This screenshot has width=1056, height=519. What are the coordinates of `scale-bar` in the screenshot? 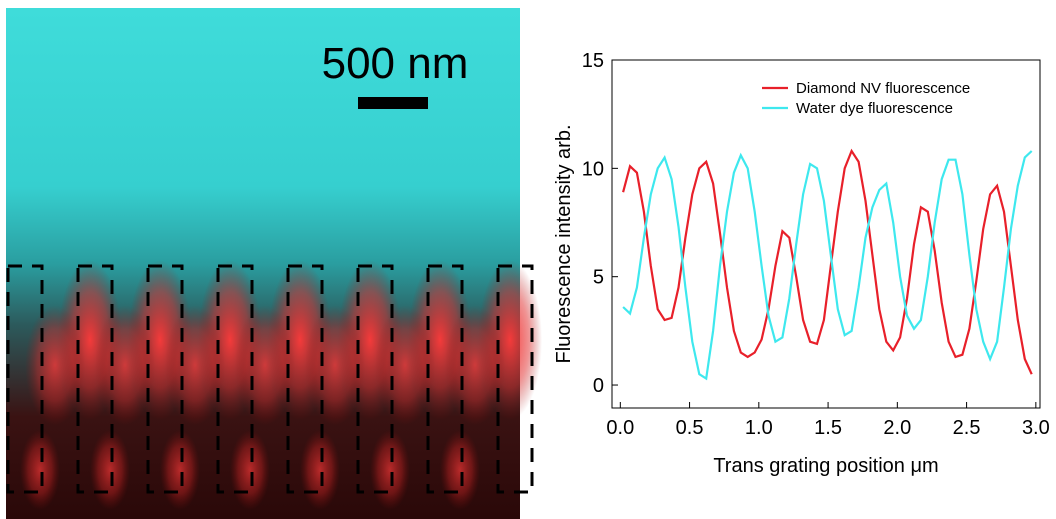 It's located at (393, 103).